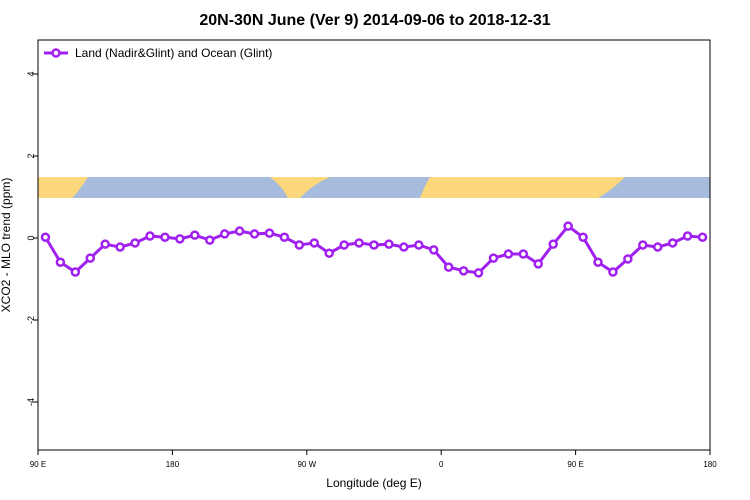 Image resolution: width=750 pixels, height=500 pixels. I want to click on y-tick-label: -2, so click(31, 320).